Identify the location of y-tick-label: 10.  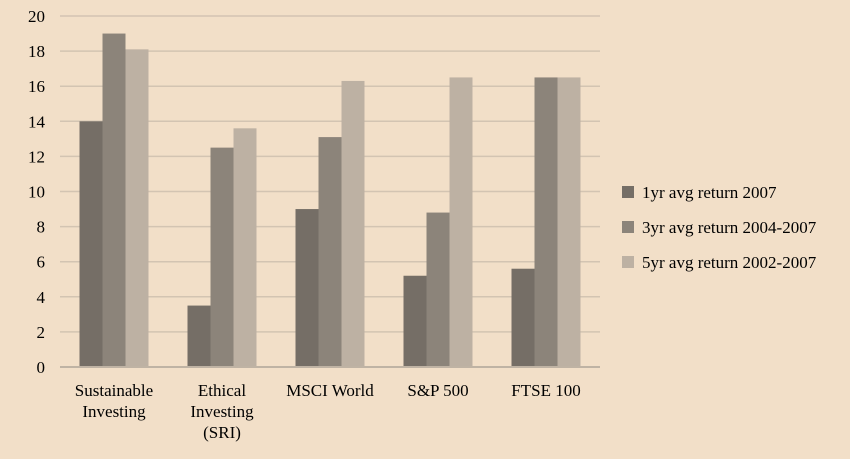
(36, 192).